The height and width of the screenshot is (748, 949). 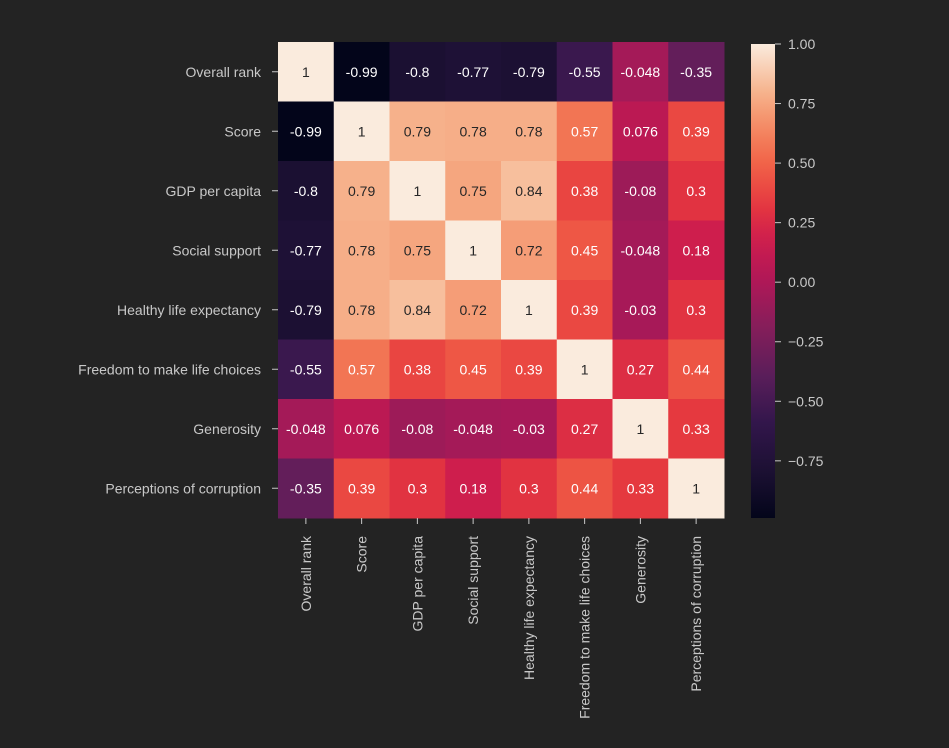 I want to click on x-tick-label: Score, so click(x=362, y=554).